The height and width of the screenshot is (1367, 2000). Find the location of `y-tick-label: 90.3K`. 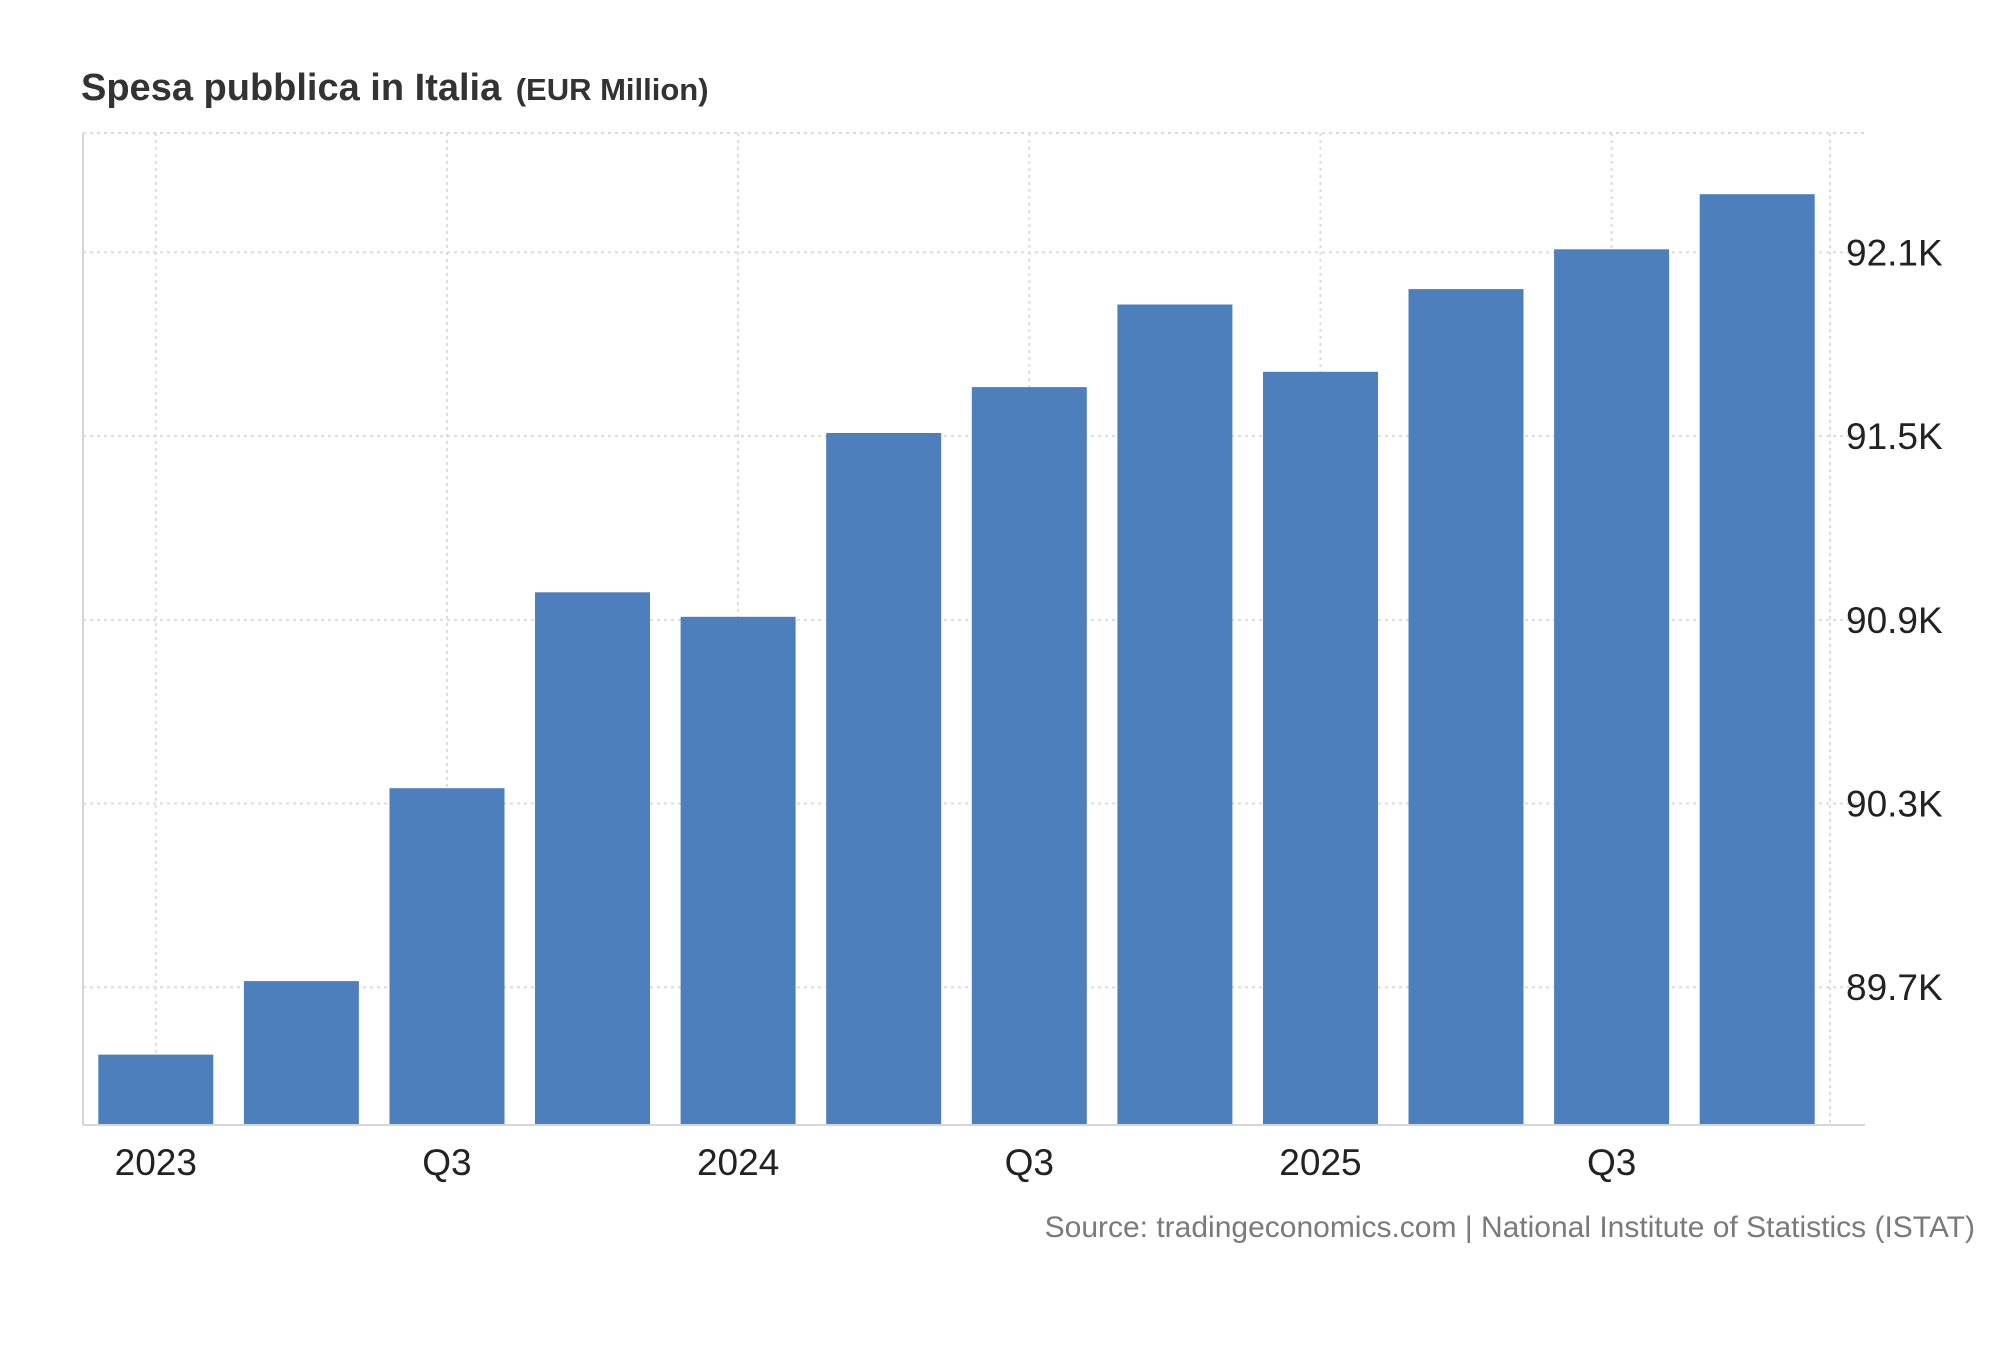

y-tick-label: 90.3K is located at coordinates (1894, 804).